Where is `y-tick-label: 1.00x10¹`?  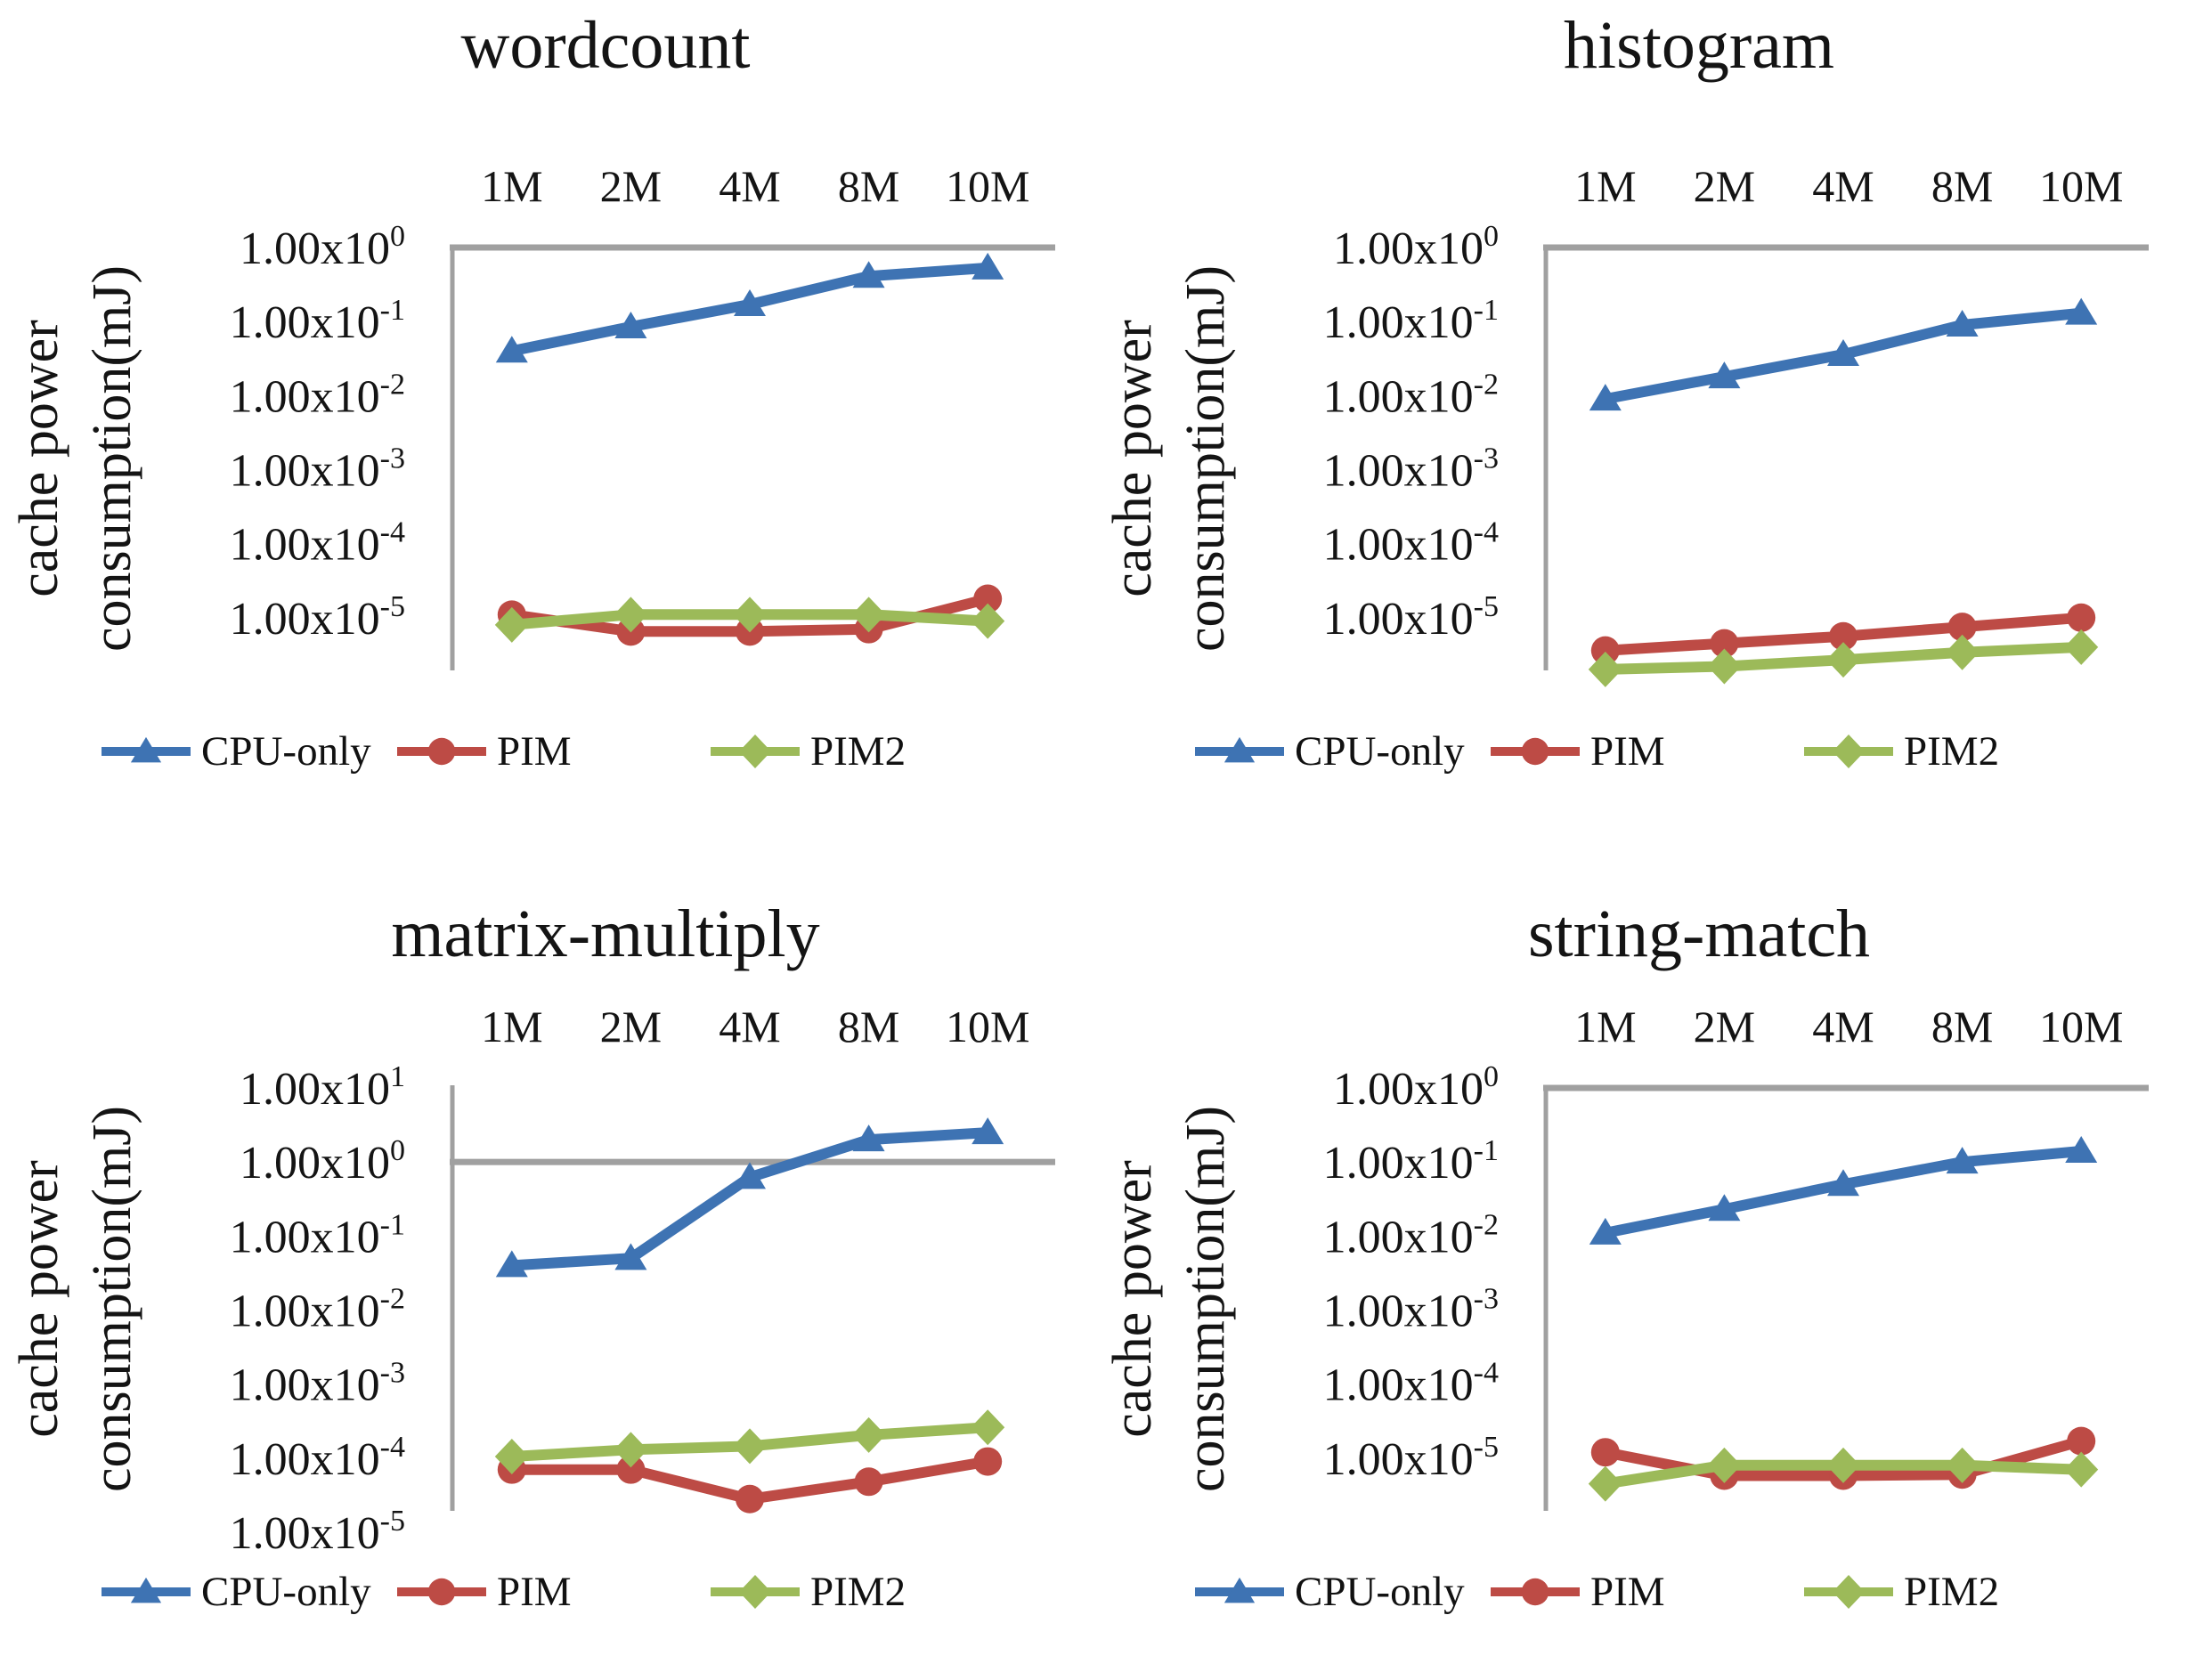
y-tick-label: 1.00x10¹ is located at coordinates (322, 1087).